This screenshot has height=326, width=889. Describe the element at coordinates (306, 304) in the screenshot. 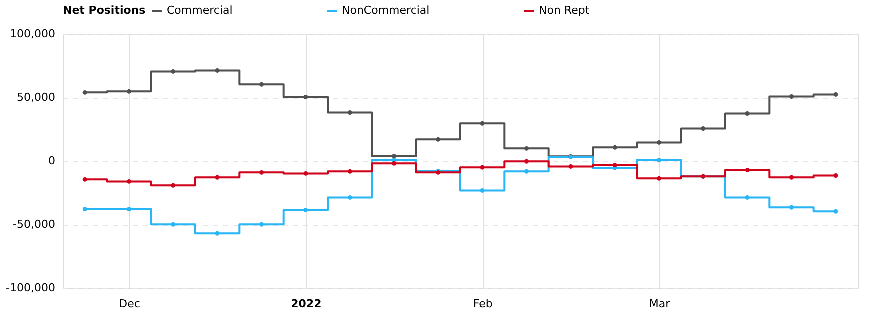

I see `x-tick-label: 2022` at that location.